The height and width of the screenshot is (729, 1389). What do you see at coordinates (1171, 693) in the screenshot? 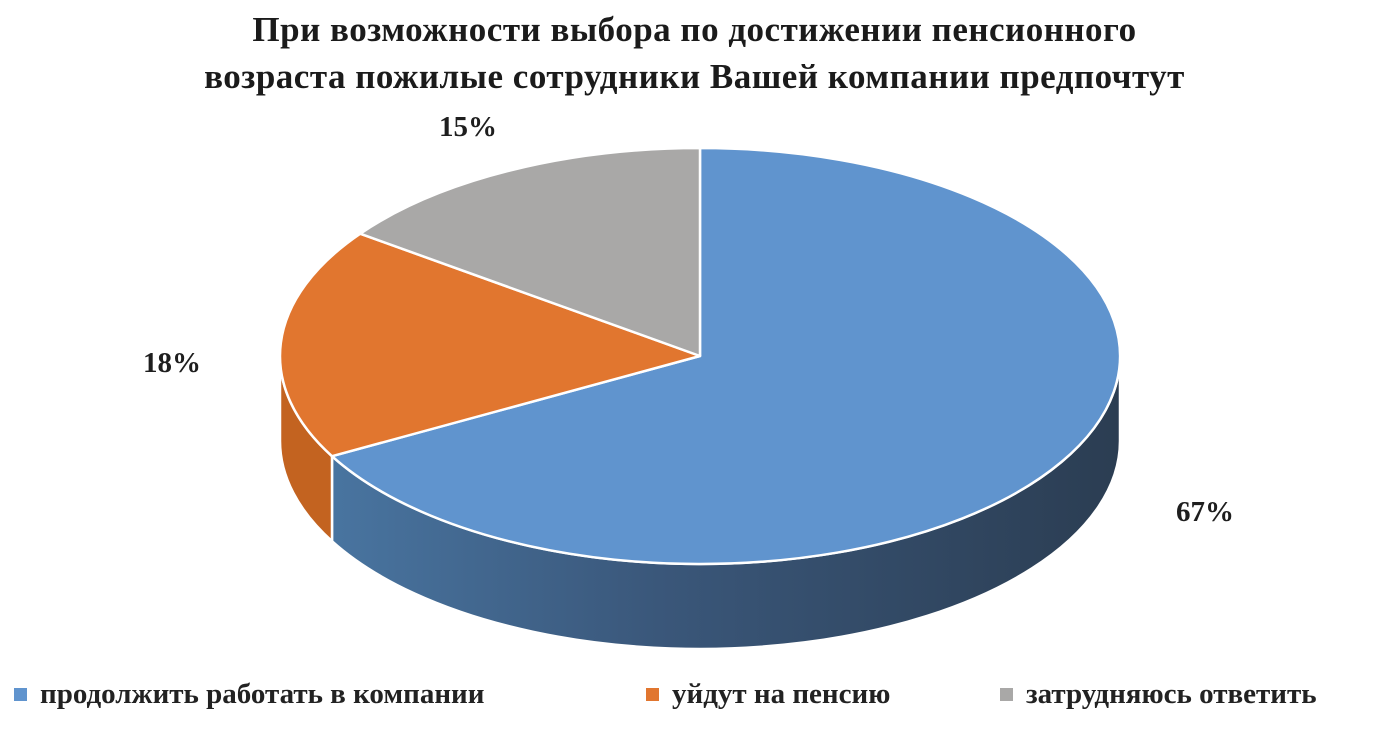
I see `legend-label: затрудняюсь ответить` at bounding box center [1171, 693].